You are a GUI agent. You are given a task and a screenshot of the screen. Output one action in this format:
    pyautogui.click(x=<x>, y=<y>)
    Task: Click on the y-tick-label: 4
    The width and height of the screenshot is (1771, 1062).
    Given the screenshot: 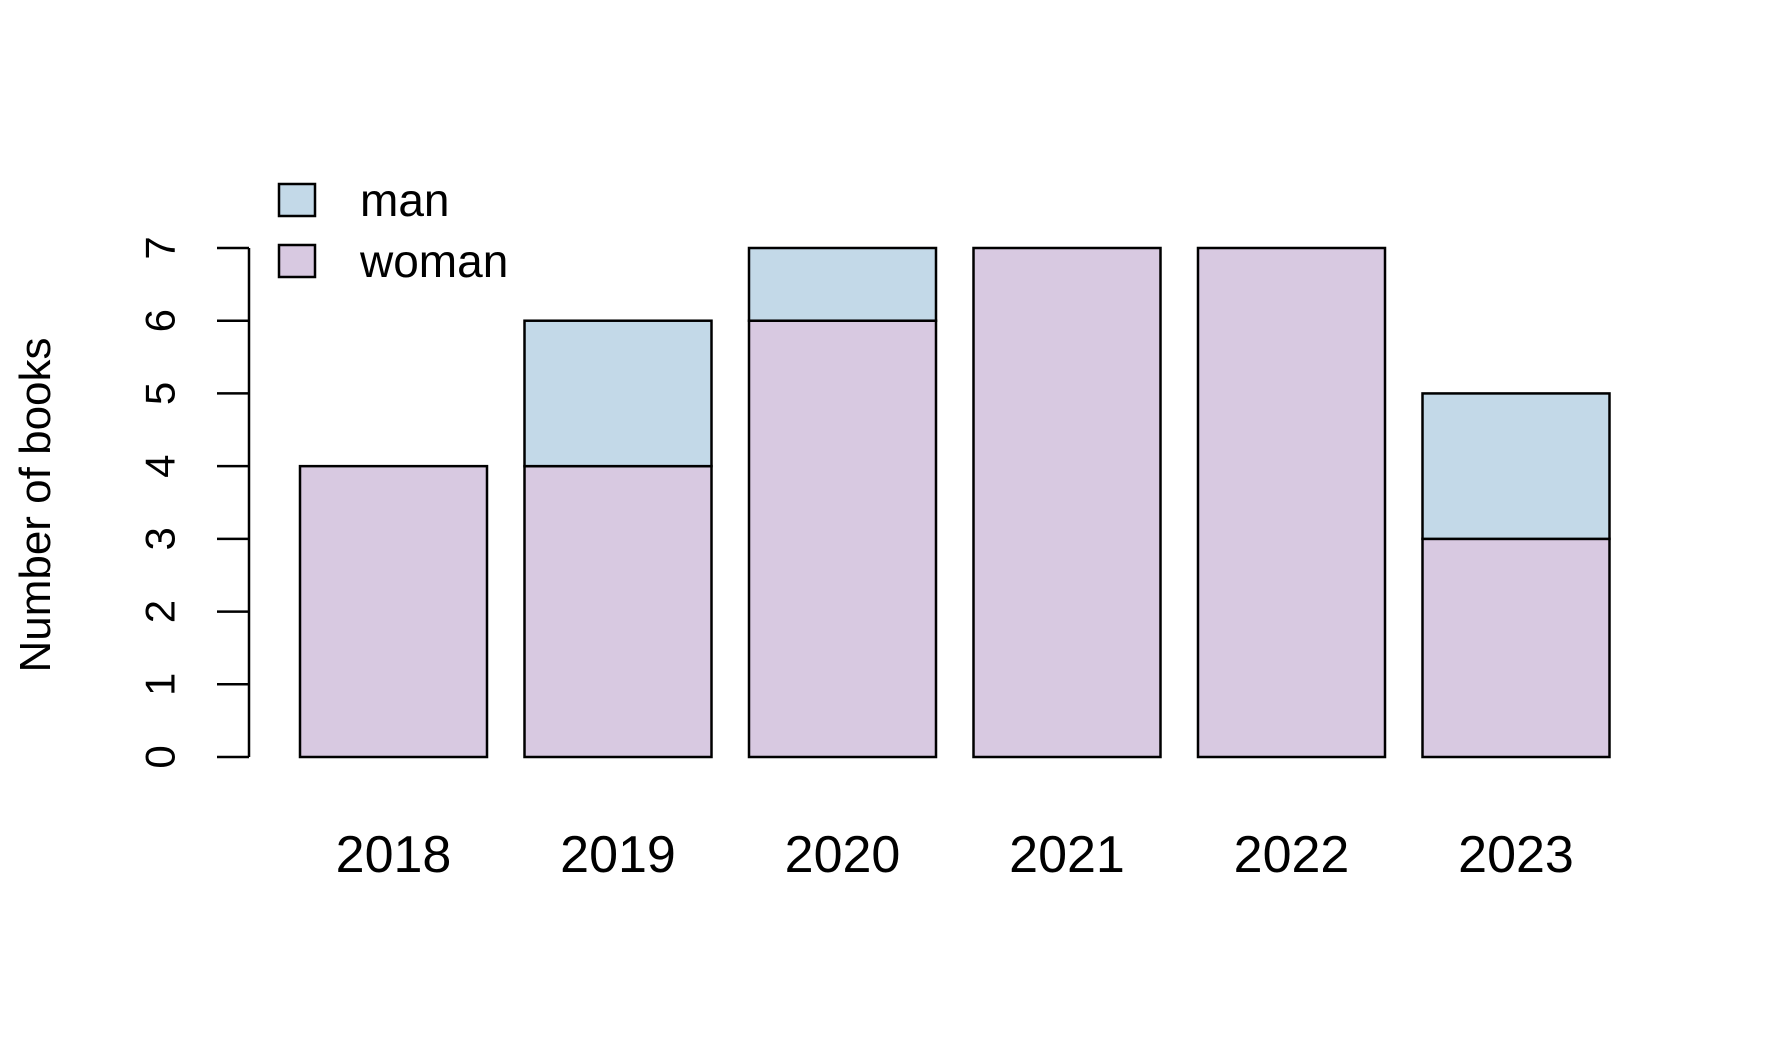 What is the action you would take?
    pyautogui.click(x=160, y=465)
    